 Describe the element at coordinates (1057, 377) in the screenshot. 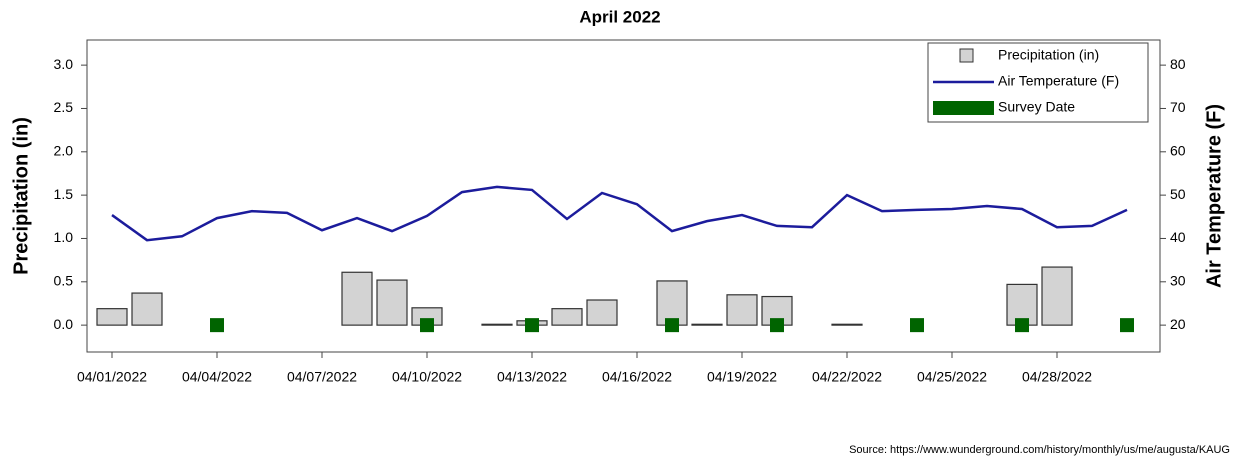

I see `x-tick-label: 04/28/2022` at that location.